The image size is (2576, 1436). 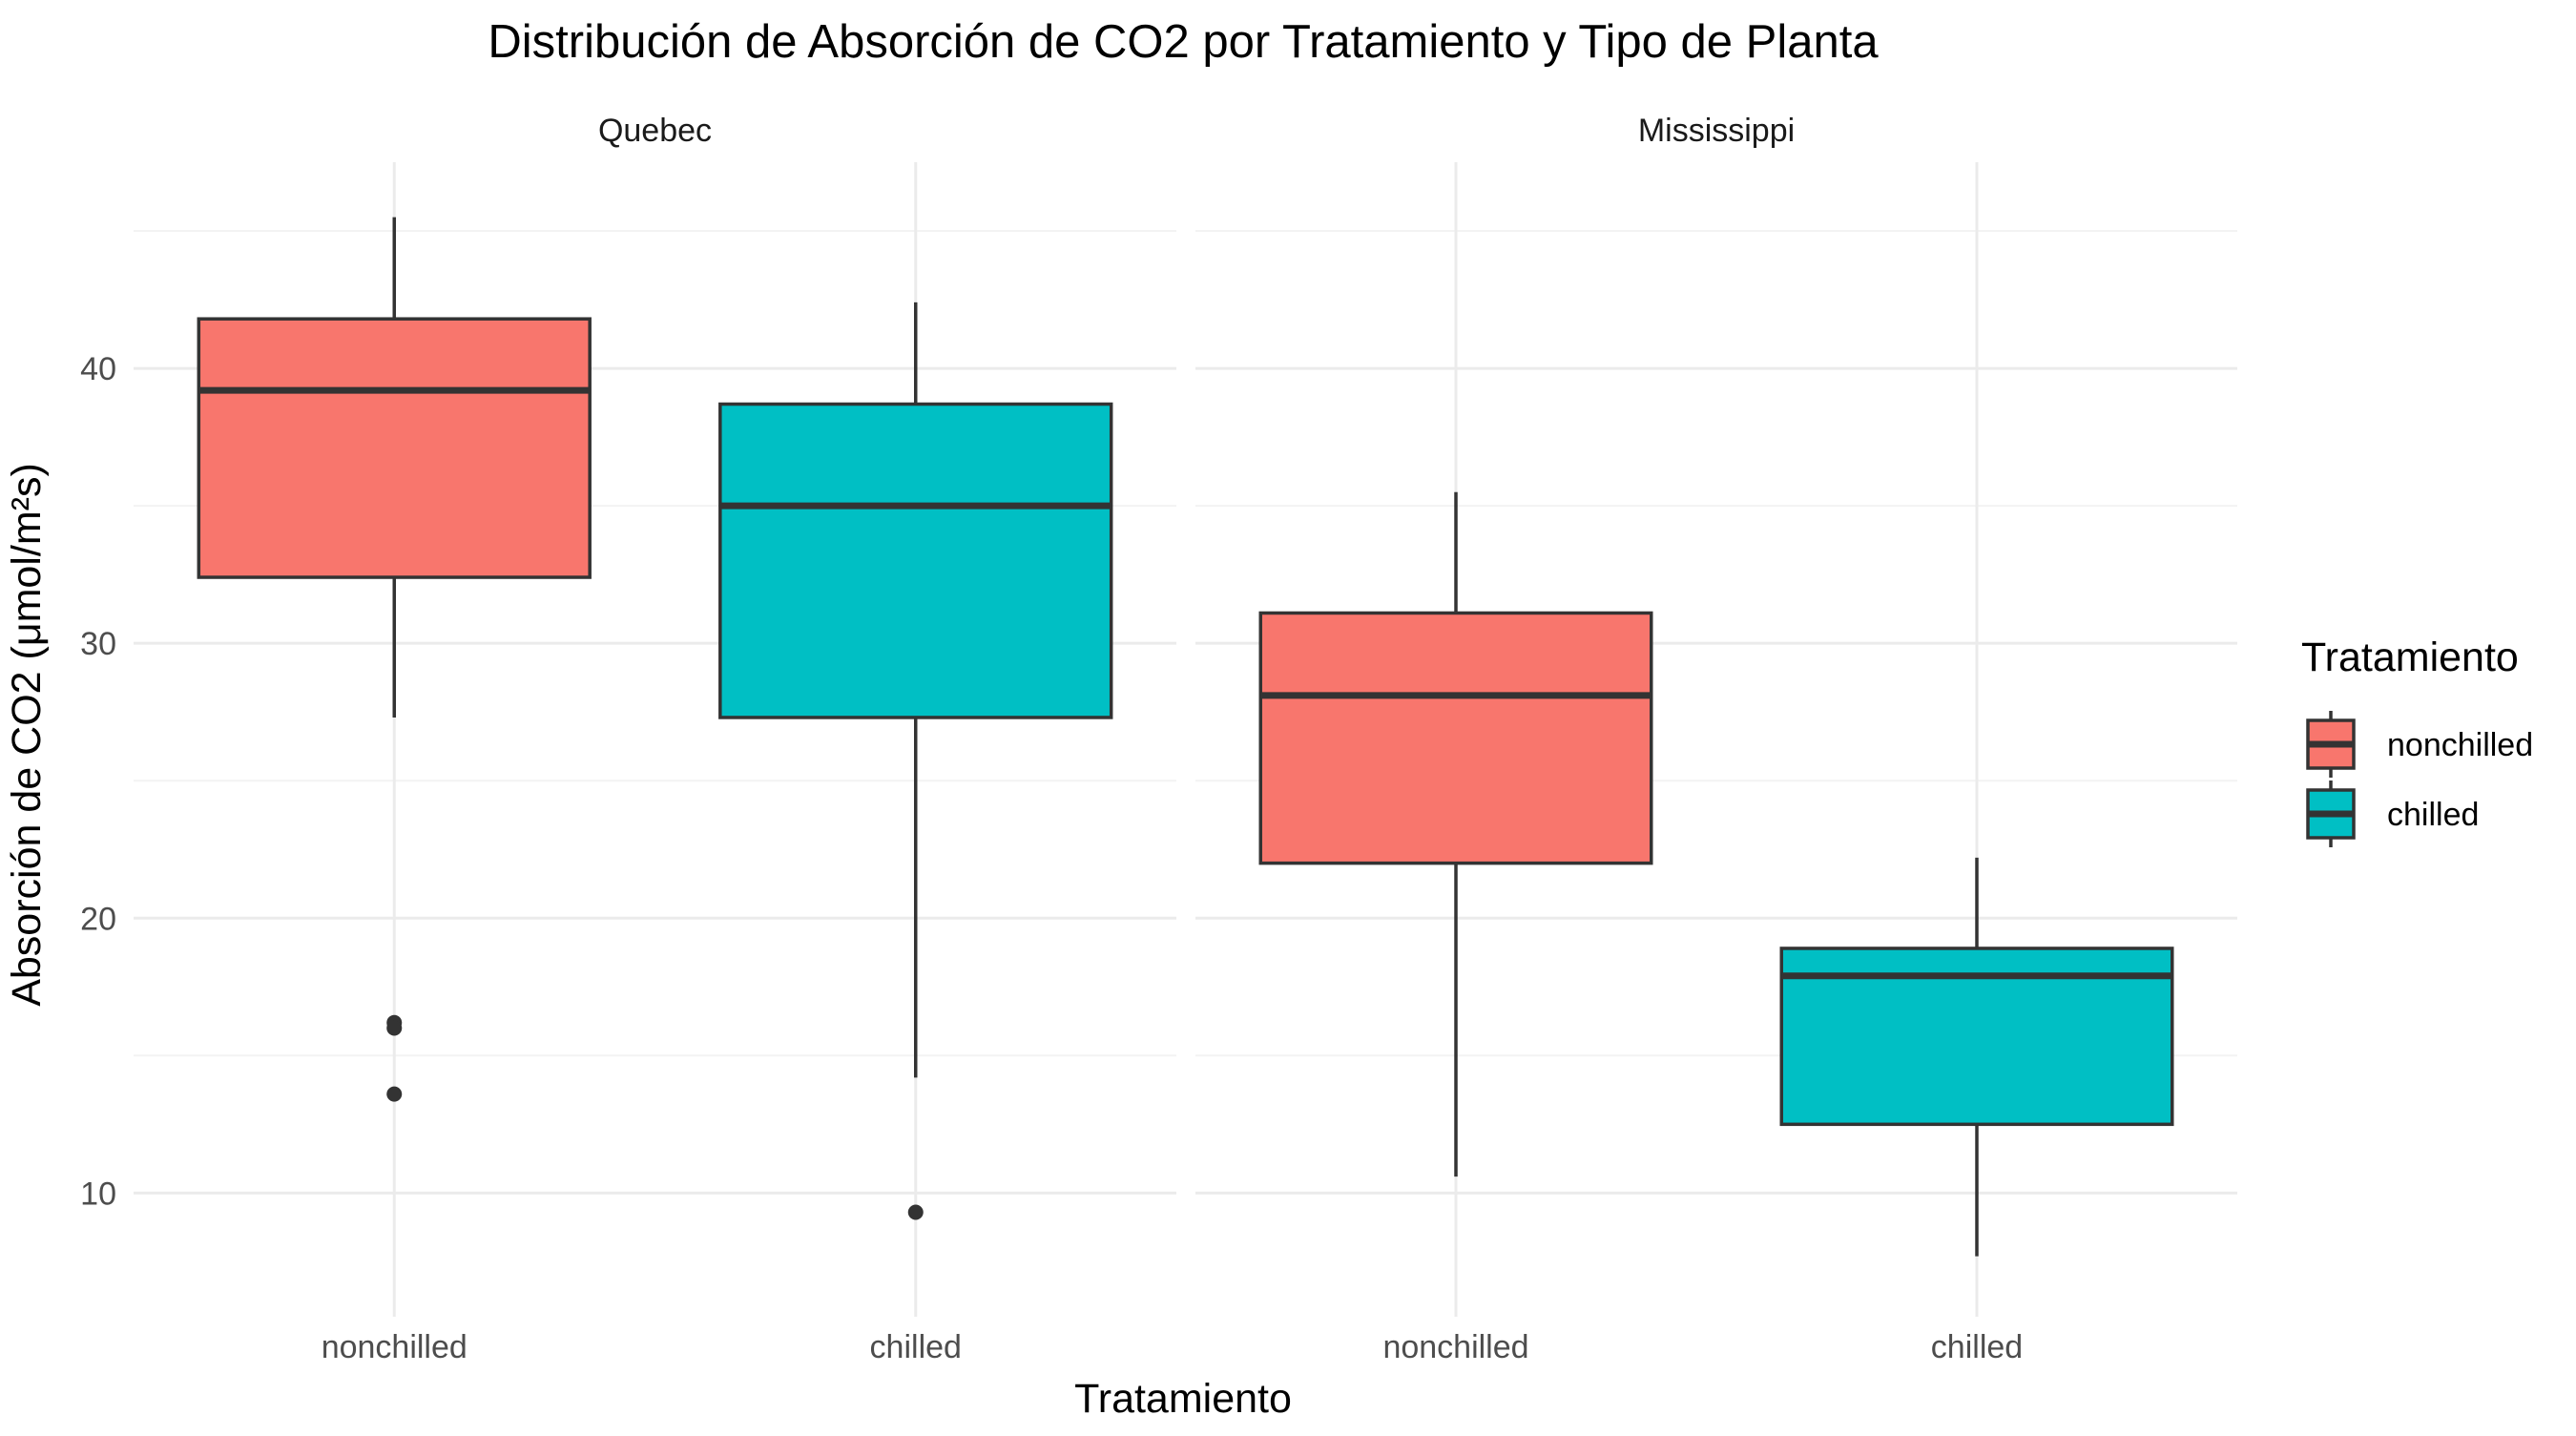 I want to click on box-mississippi-chilled, so click(x=1976, y=1057).